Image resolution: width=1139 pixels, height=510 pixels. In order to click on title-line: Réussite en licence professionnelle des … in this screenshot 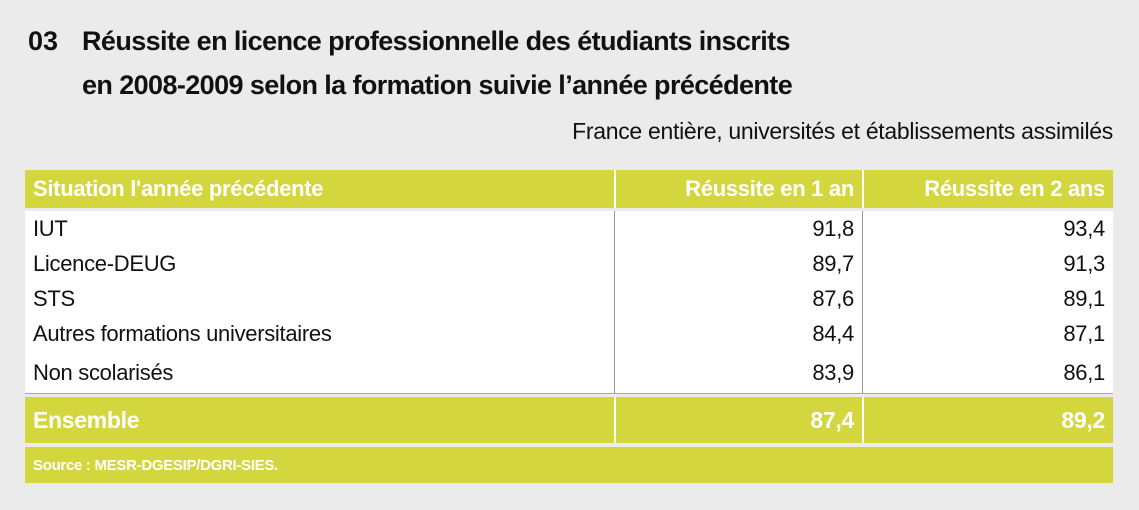, I will do `click(436, 41)`.